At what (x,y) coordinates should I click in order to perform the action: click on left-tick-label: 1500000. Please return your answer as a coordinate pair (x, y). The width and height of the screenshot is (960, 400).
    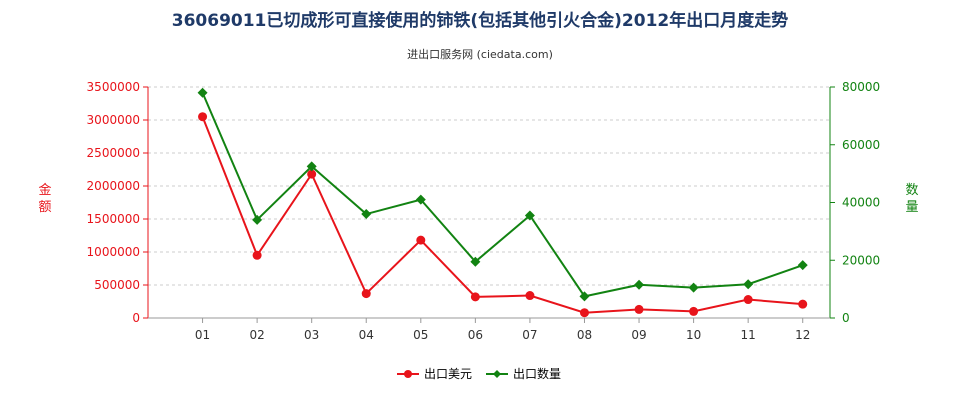
    Looking at the image, I should click on (113, 219).